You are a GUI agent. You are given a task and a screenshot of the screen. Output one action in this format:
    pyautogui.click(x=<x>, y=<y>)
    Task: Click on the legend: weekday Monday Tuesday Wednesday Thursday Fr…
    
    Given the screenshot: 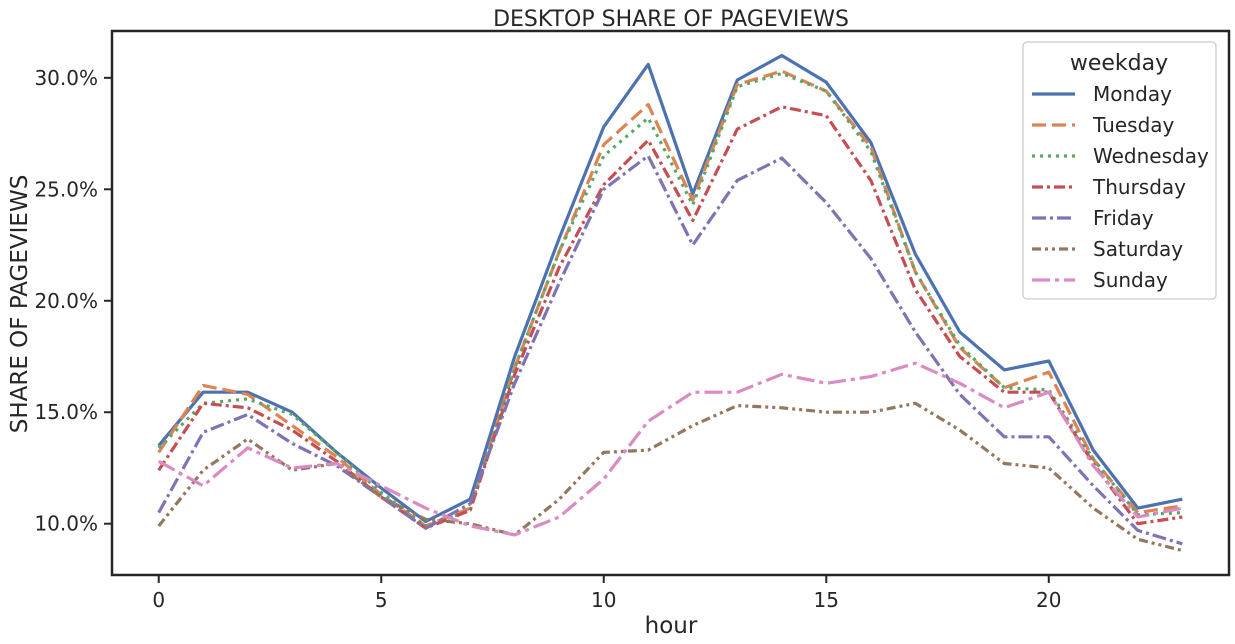 What is the action you would take?
    pyautogui.click(x=1119, y=170)
    